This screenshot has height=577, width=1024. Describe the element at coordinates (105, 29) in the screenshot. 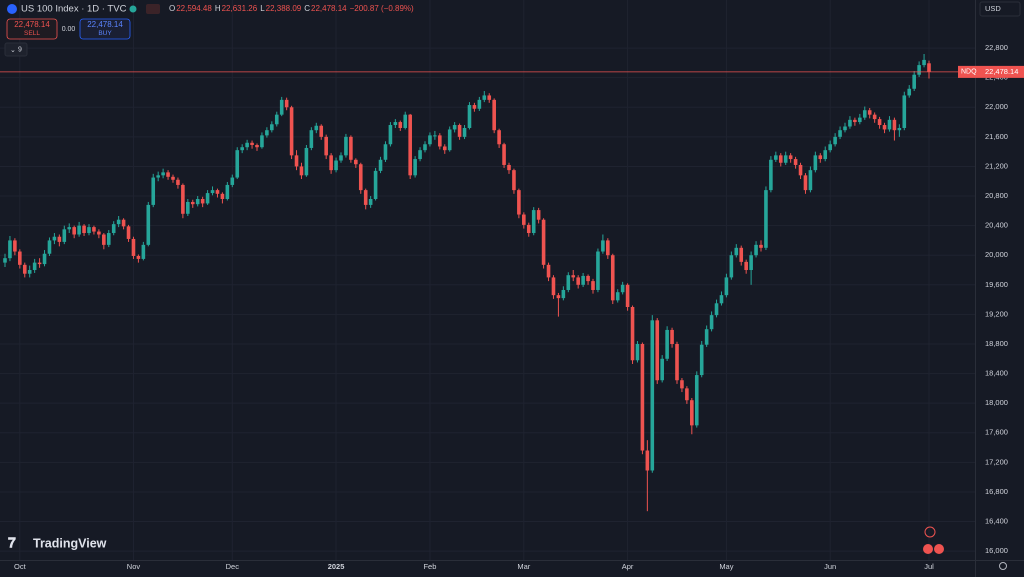

I see `buy-button` at that location.